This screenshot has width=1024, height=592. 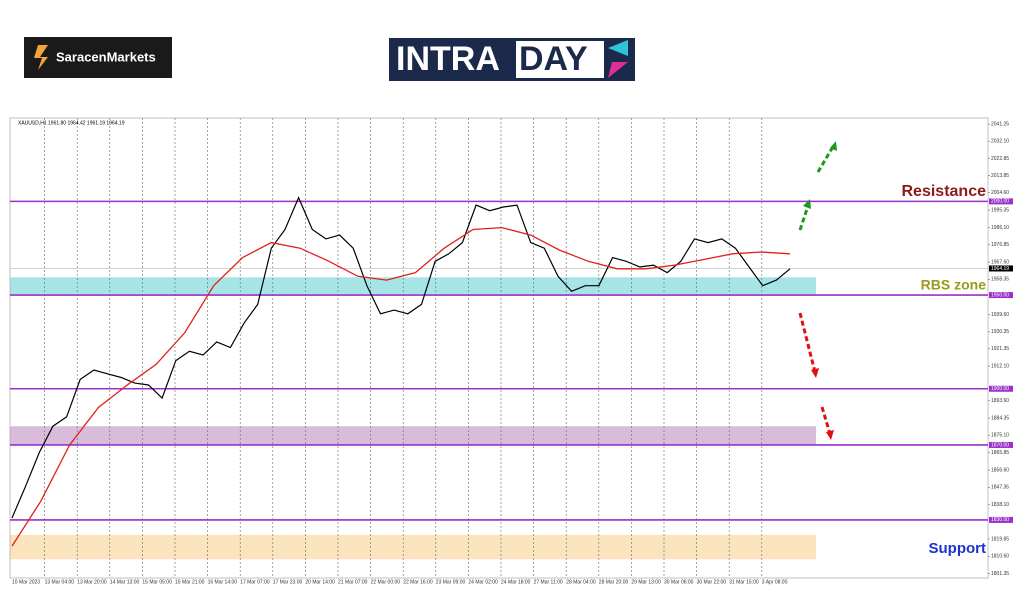 What do you see at coordinates (41, 57) in the screenshot?
I see `brand-icon` at bounding box center [41, 57].